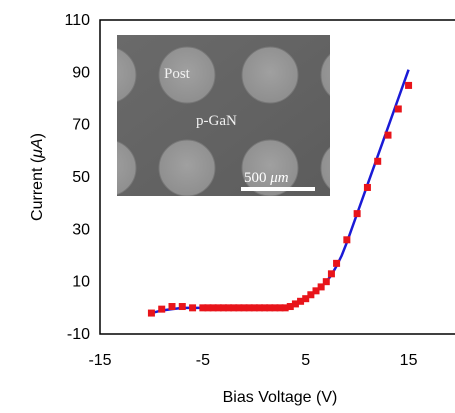 The width and height of the screenshot is (455, 413). Describe the element at coordinates (81, 72) in the screenshot. I see `y-tick-label: 90` at that location.